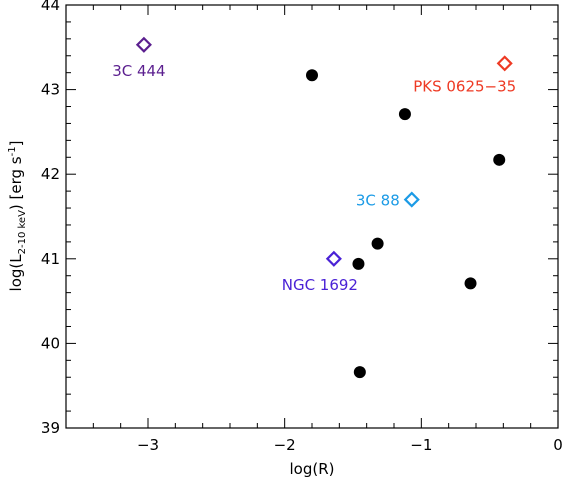 The height and width of the screenshot is (488, 565). What do you see at coordinates (50, 174) in the screenshot?
I see `y-tick-label: 42` at bounding box center [50, 174].